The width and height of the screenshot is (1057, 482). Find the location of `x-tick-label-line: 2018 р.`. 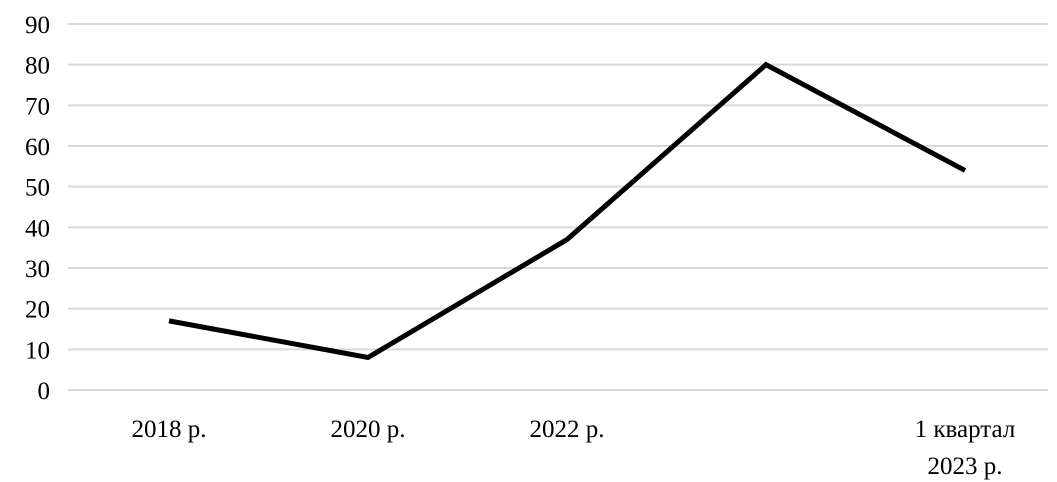

x-tick-label-line: 2018 р. is located at coordinates (169, 429).